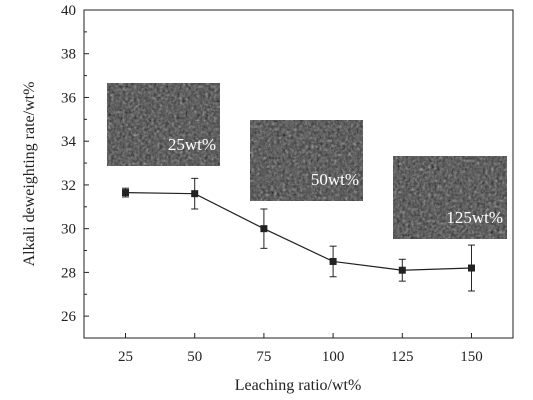  What do you see at coordinates (298, 231) in the screenshot?
I see `series-line` at bounding box center [298, 231].